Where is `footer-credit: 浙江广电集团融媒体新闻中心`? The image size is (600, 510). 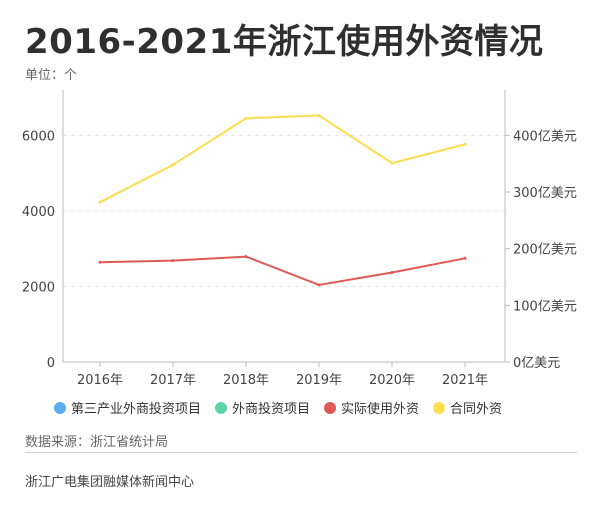 footer-credit: 浙江广电集团融媒体新闻中心 is located at coordinates (110, 482).